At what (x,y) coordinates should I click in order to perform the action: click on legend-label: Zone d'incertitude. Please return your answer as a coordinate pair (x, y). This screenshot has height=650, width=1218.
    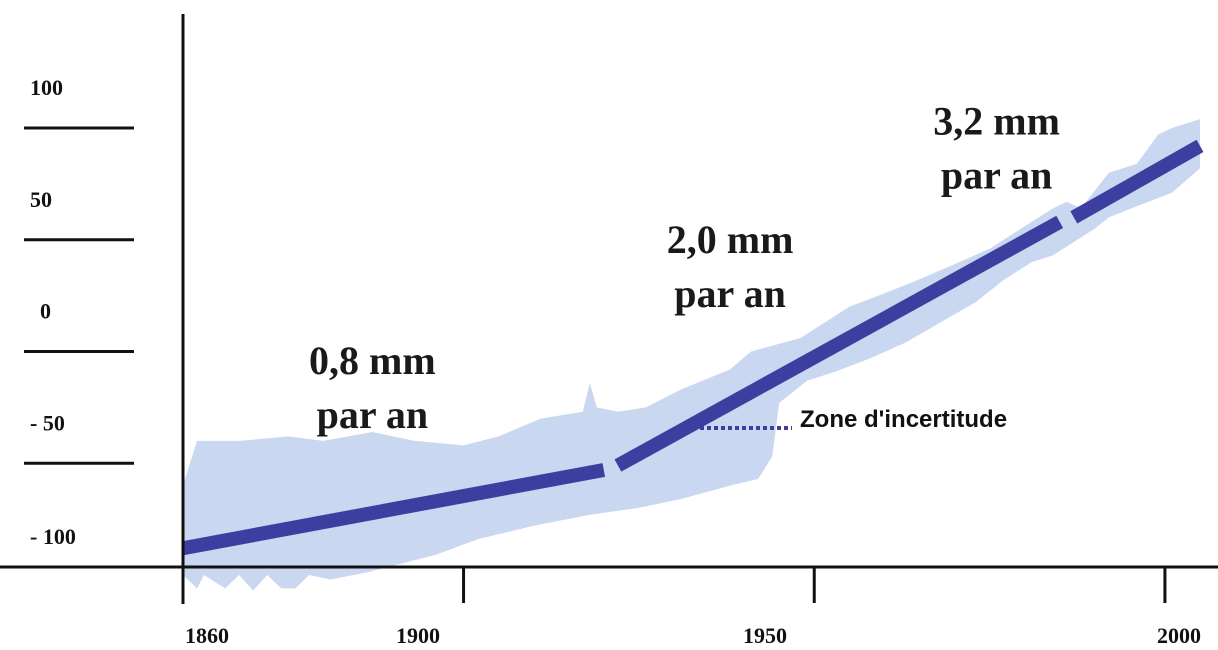
    Looking at the image, I should click on (903, 419).